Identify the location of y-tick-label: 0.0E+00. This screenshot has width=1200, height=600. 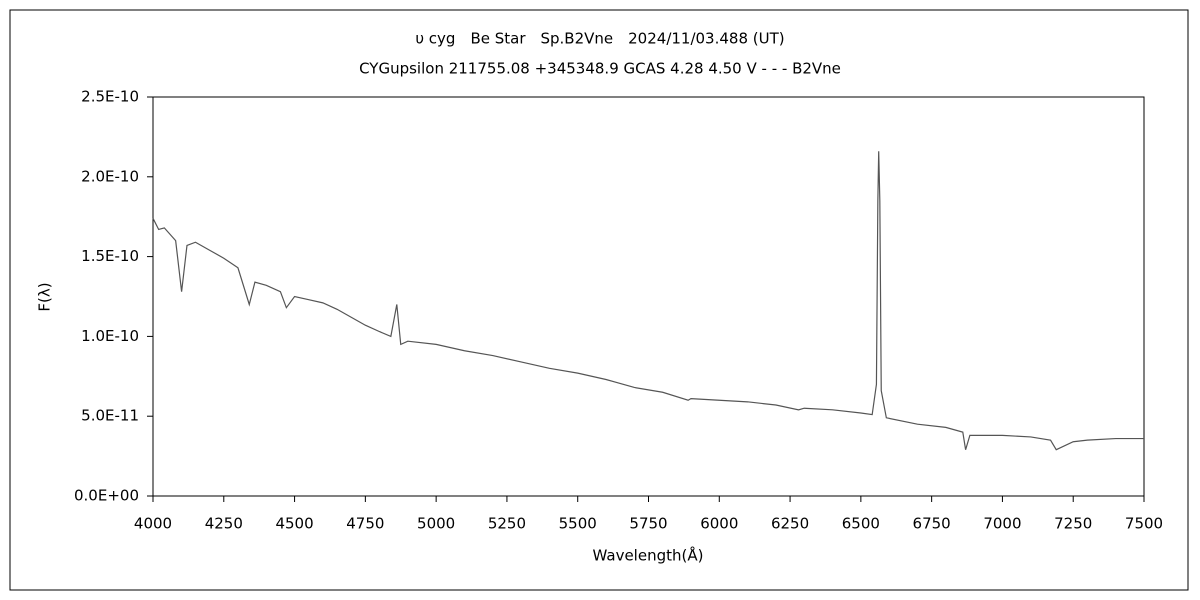
(106, 496).